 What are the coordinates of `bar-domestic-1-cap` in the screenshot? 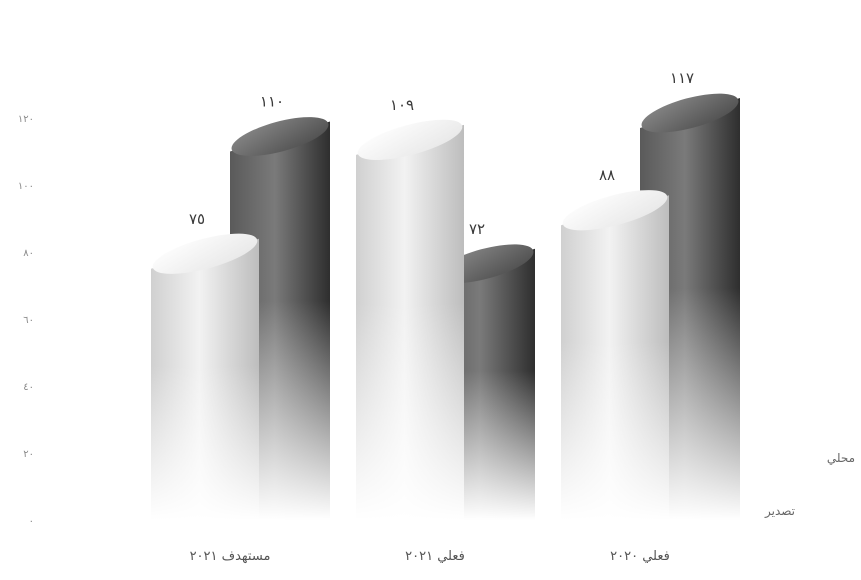 It's located at (690, 113).